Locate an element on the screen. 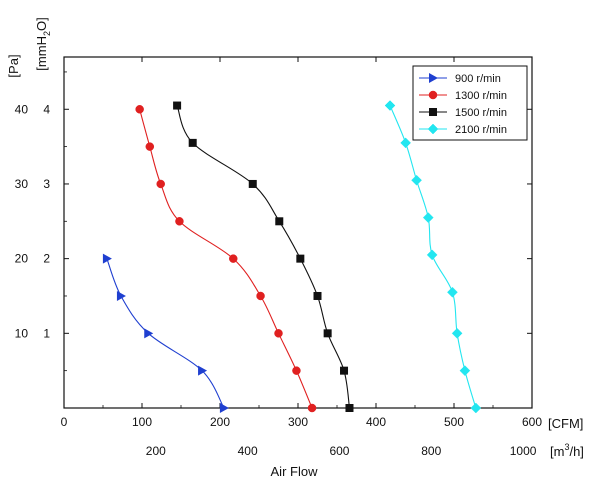  legend-entry: 900 r/min is located at coordinates (460, 79).